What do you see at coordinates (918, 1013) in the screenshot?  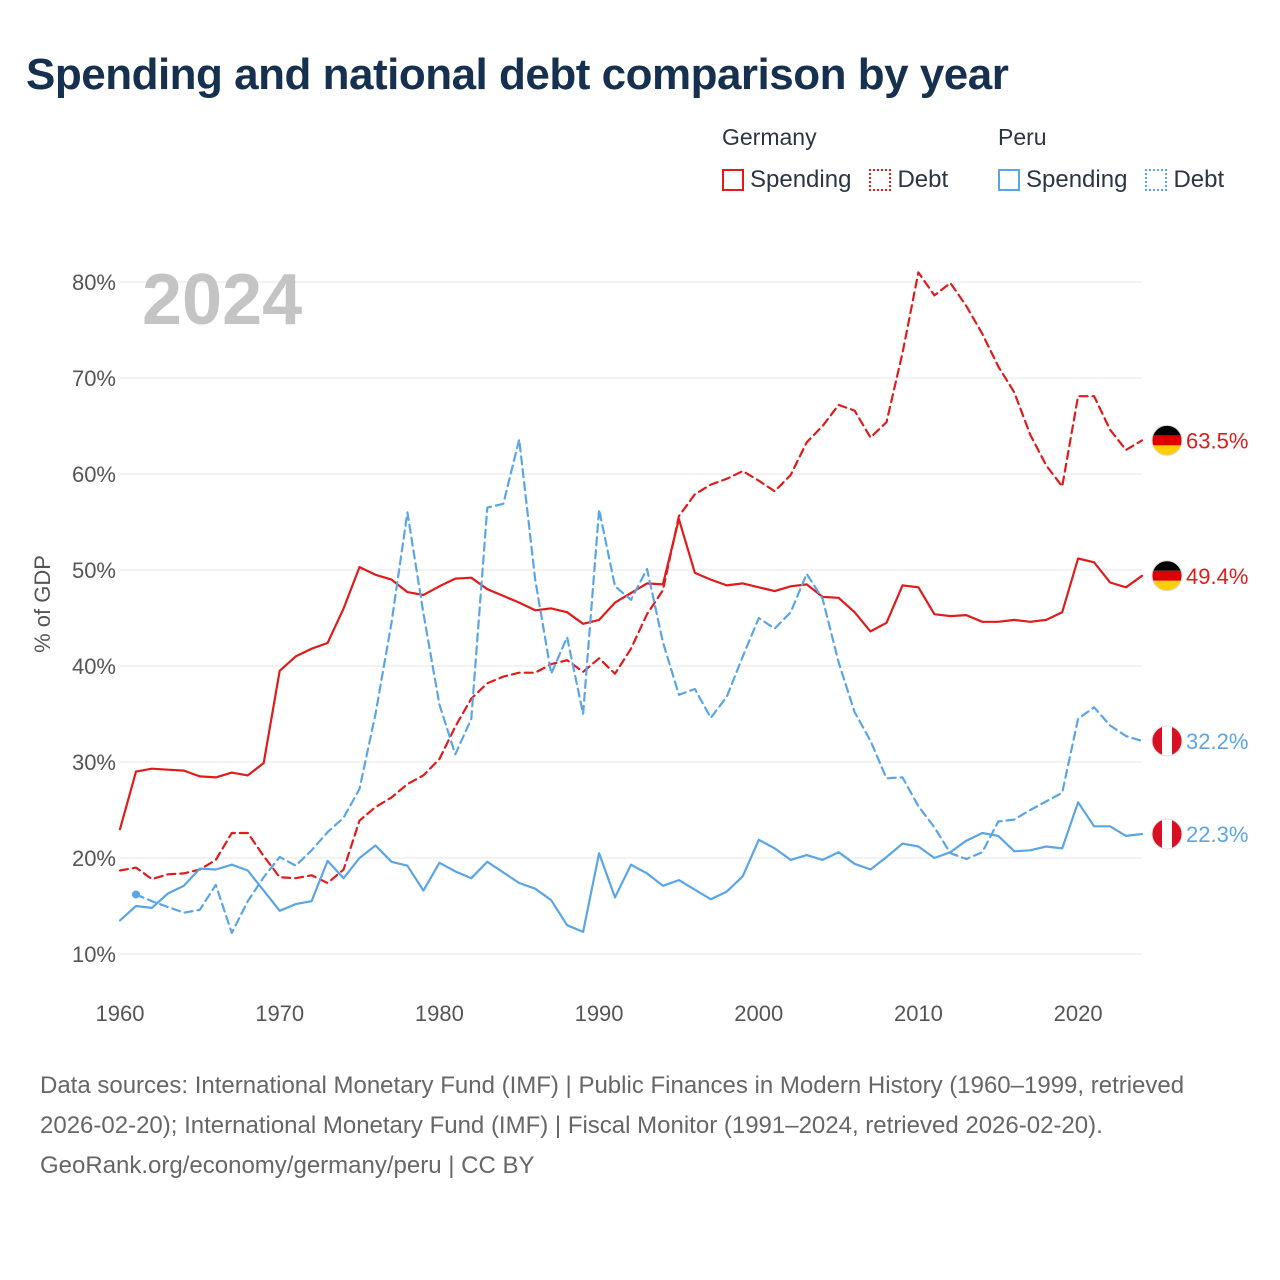 I see `x-tick-label: 2010` at bounding box center [918, 1013].